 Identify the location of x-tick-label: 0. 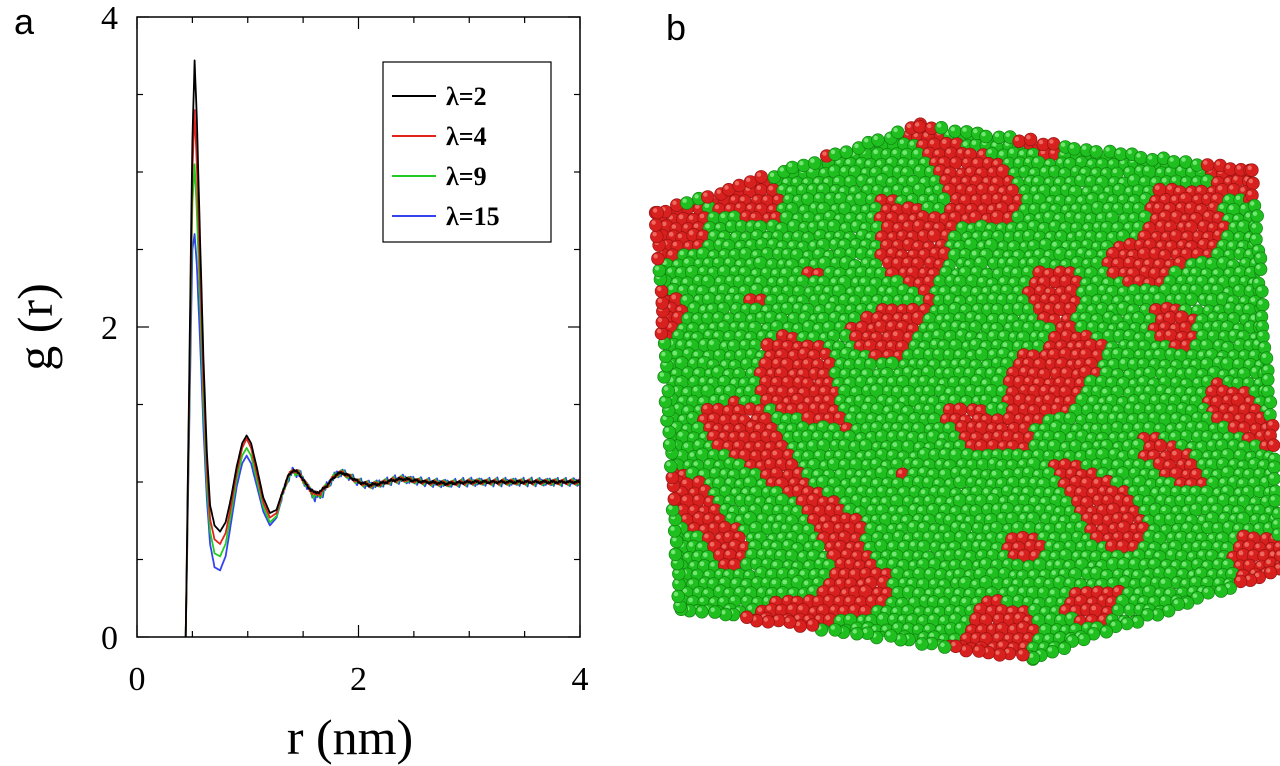
(137, 679).